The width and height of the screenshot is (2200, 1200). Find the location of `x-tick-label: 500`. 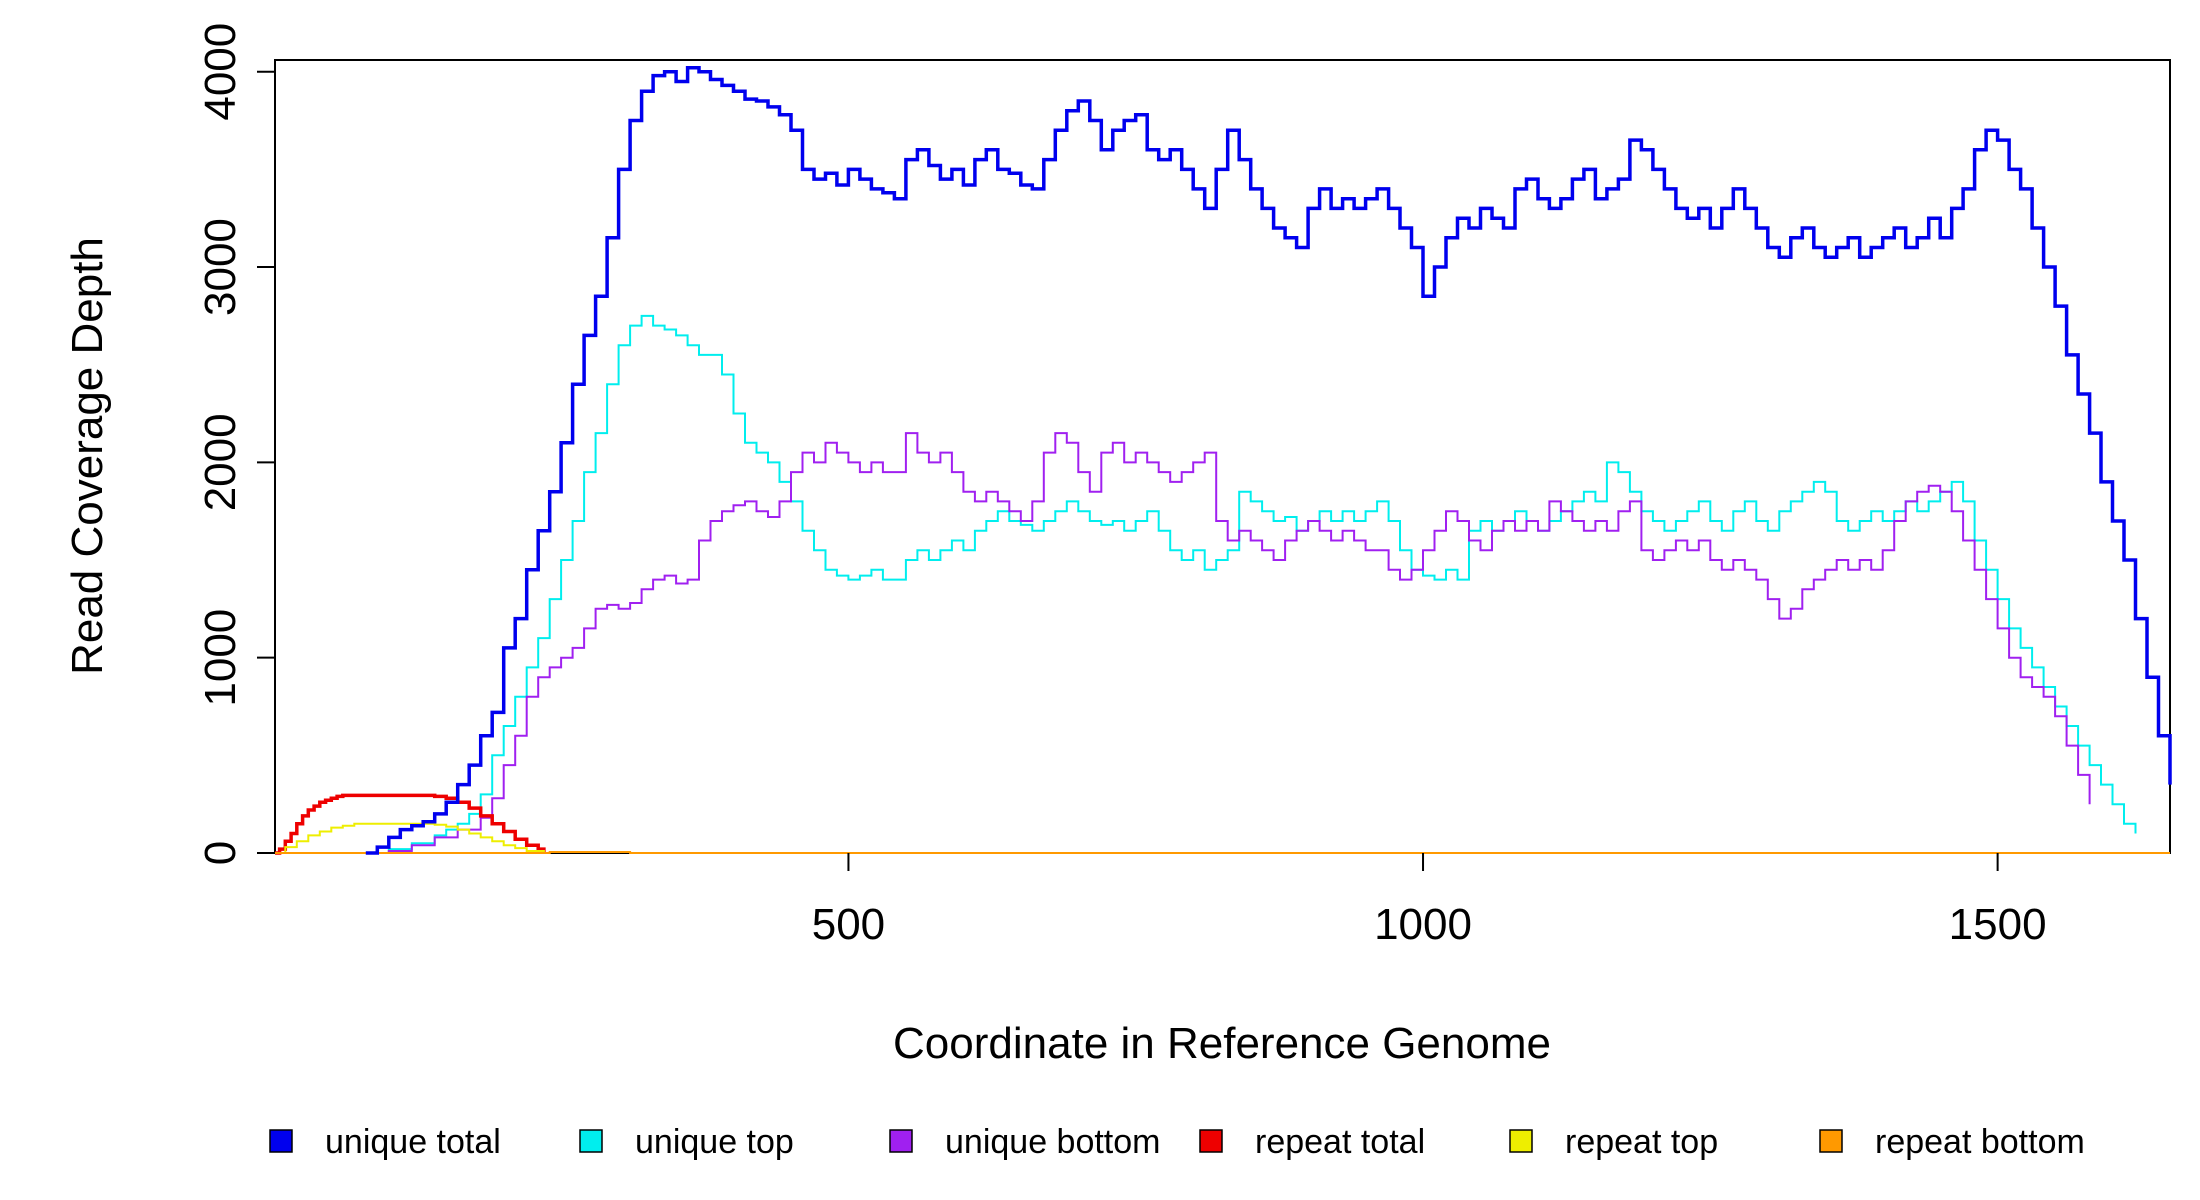

x-tick-label: 500 is located at coordinates (848, 924).